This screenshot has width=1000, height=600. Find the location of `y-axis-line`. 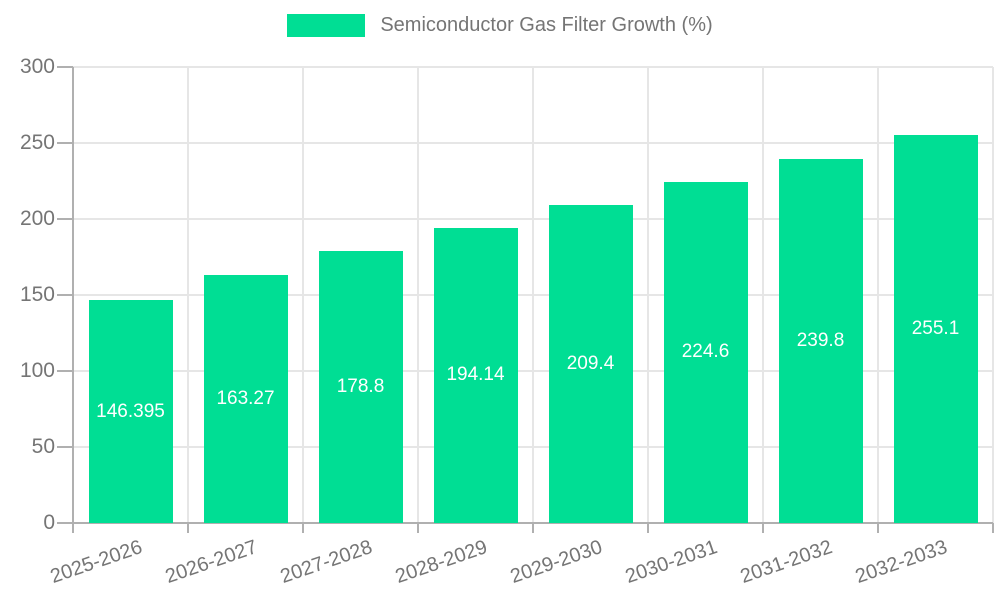

y-axis-line is located at coordinates (73, 296).